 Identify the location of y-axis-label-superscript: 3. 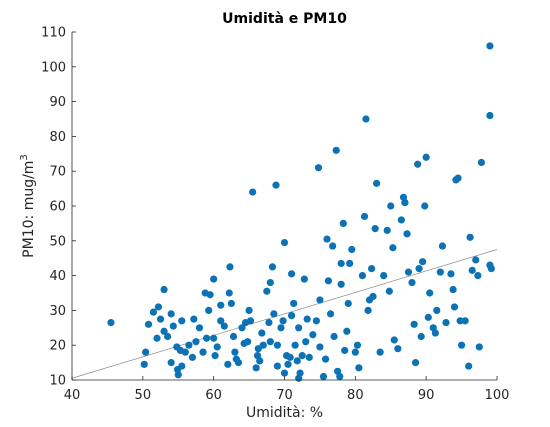
(24, 157).